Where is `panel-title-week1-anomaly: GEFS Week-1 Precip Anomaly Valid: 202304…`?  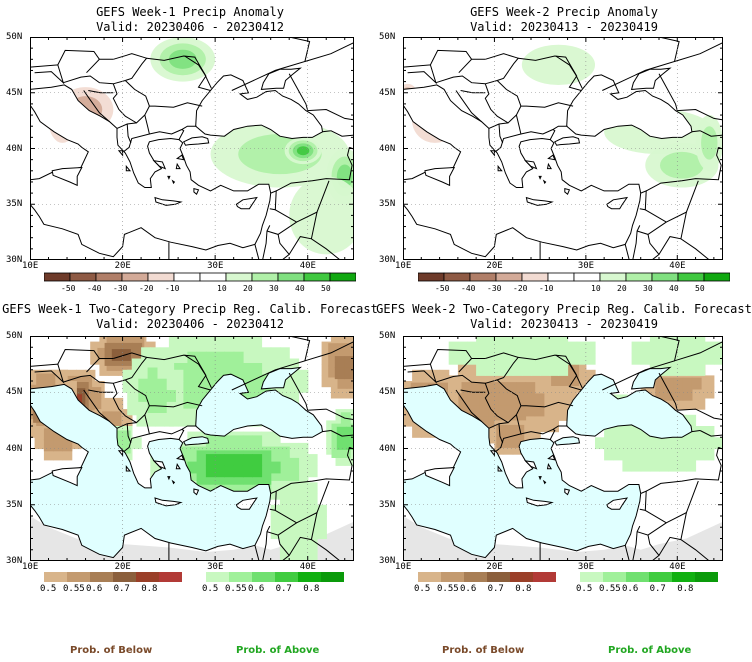 panel-title-week1-anomaly: GEFS Week-1 Precip Anomaly Valid: 202304… is located at coordinates (190, 20).